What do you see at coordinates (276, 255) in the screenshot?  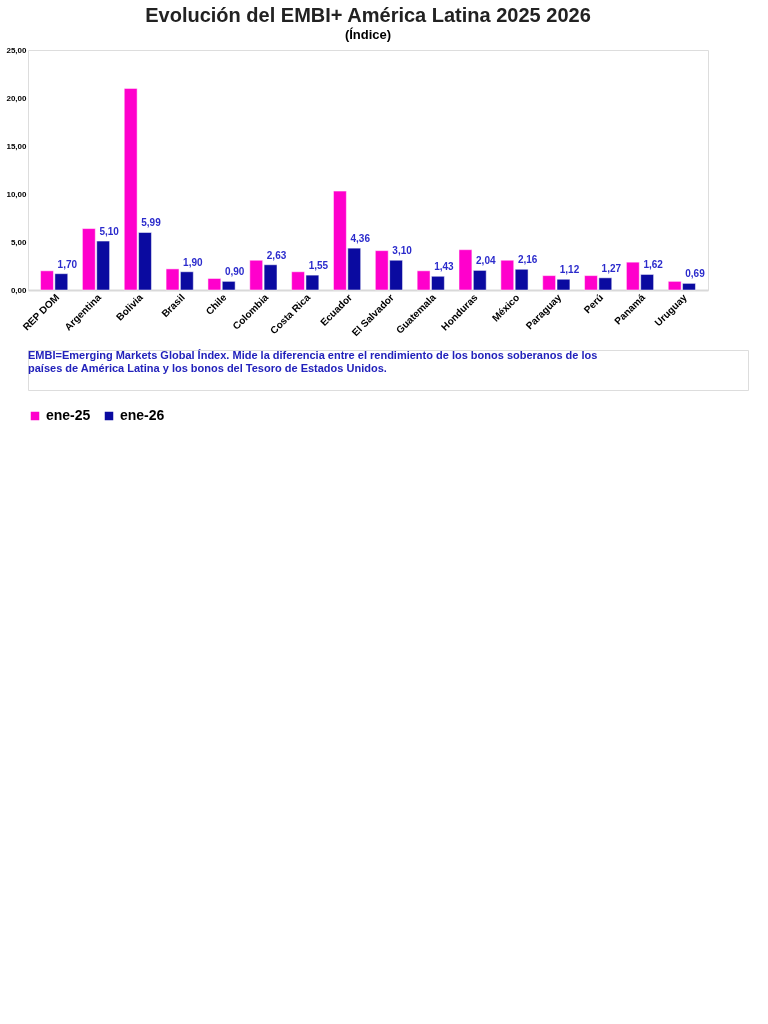 I see `data-label: 2,63` at bounding box center [276, 255].